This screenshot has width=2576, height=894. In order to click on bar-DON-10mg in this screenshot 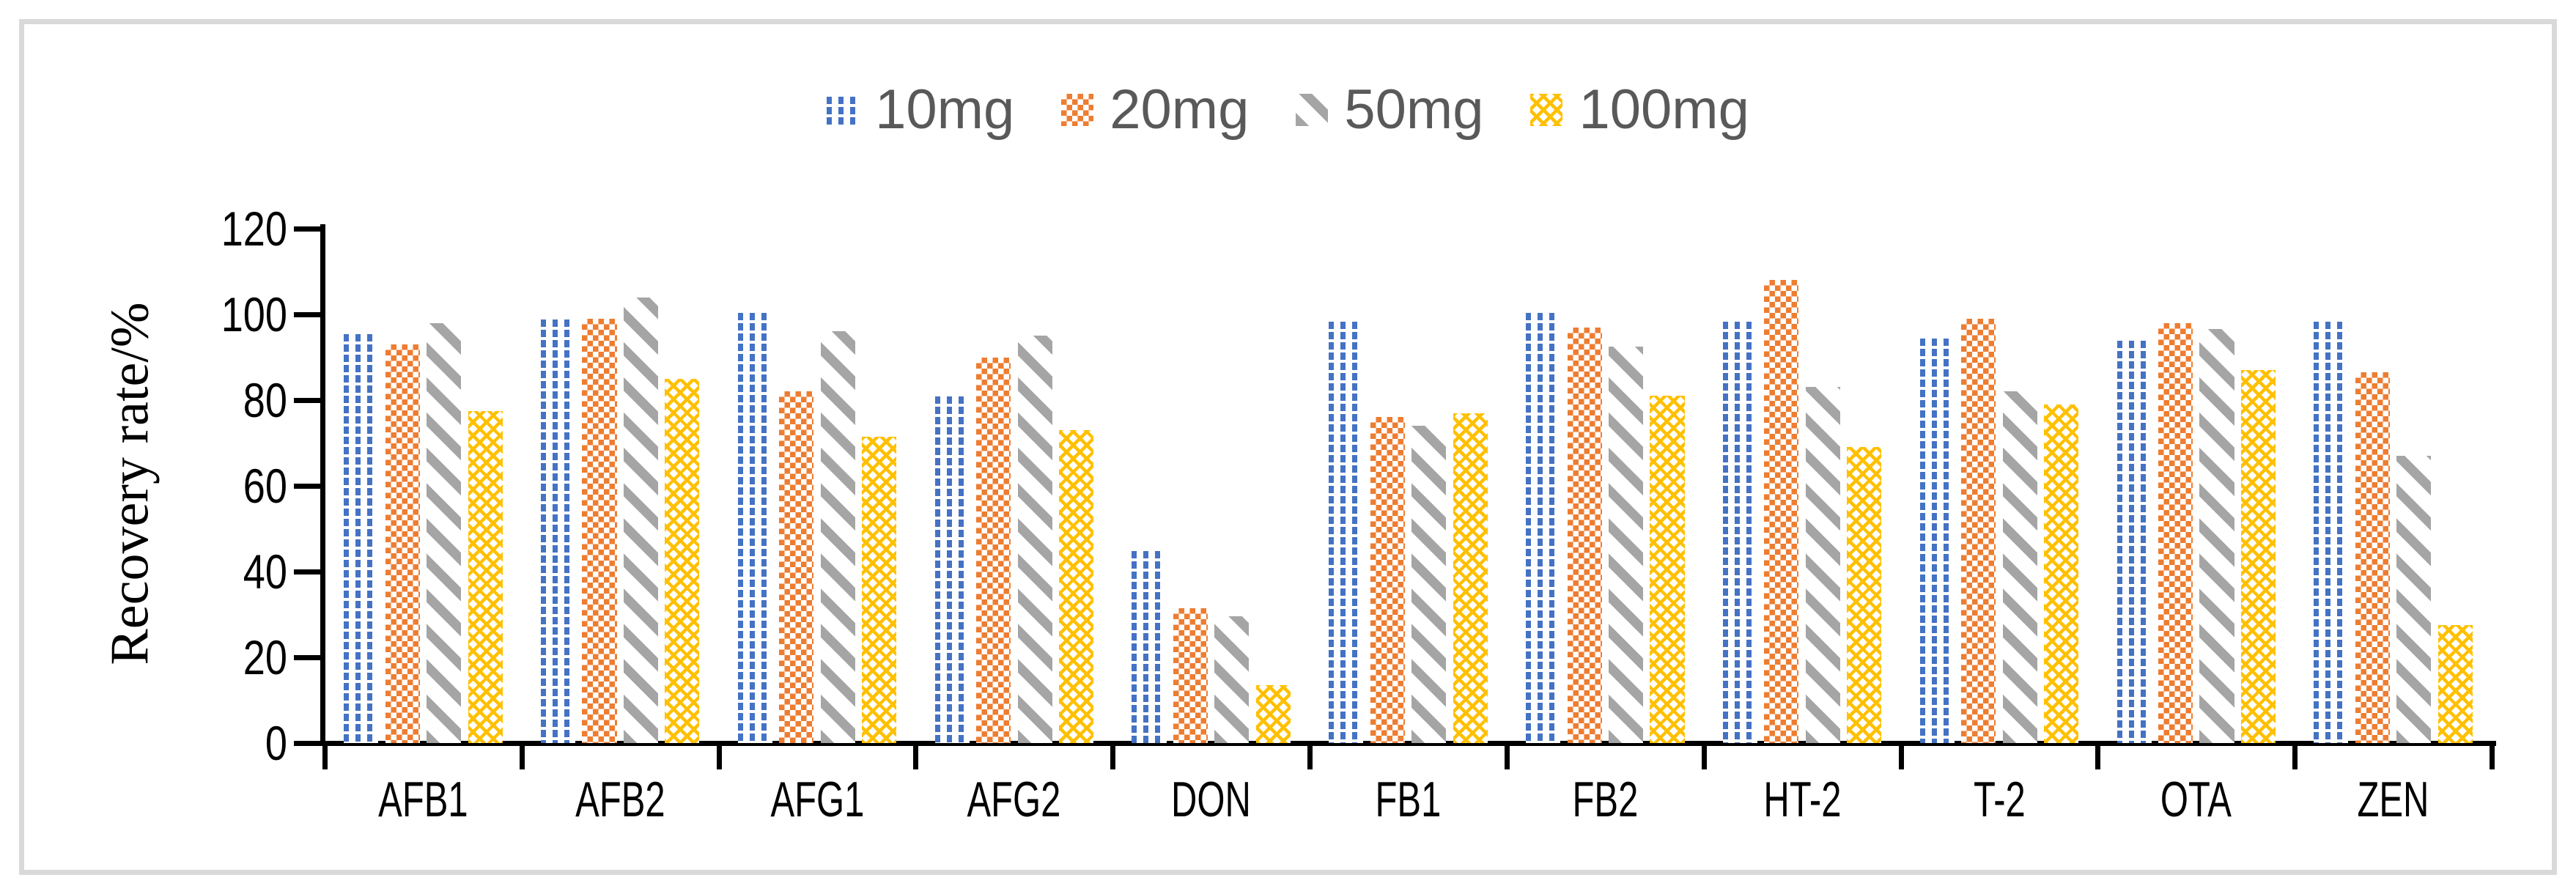, I will do `click(1149, 645)`.